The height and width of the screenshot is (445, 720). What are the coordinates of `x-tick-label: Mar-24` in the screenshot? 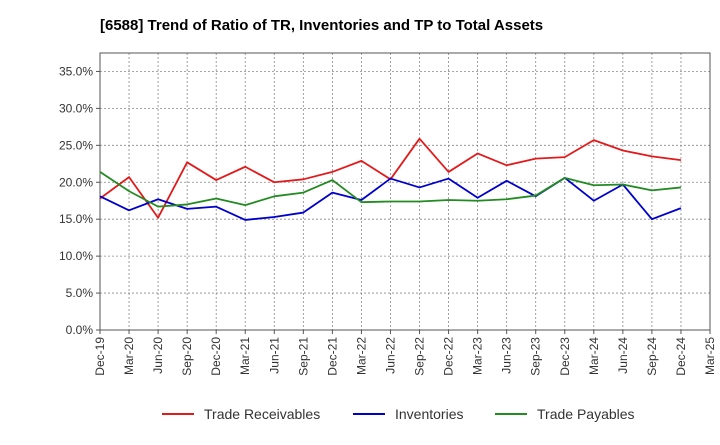 It's located at (594, 356).